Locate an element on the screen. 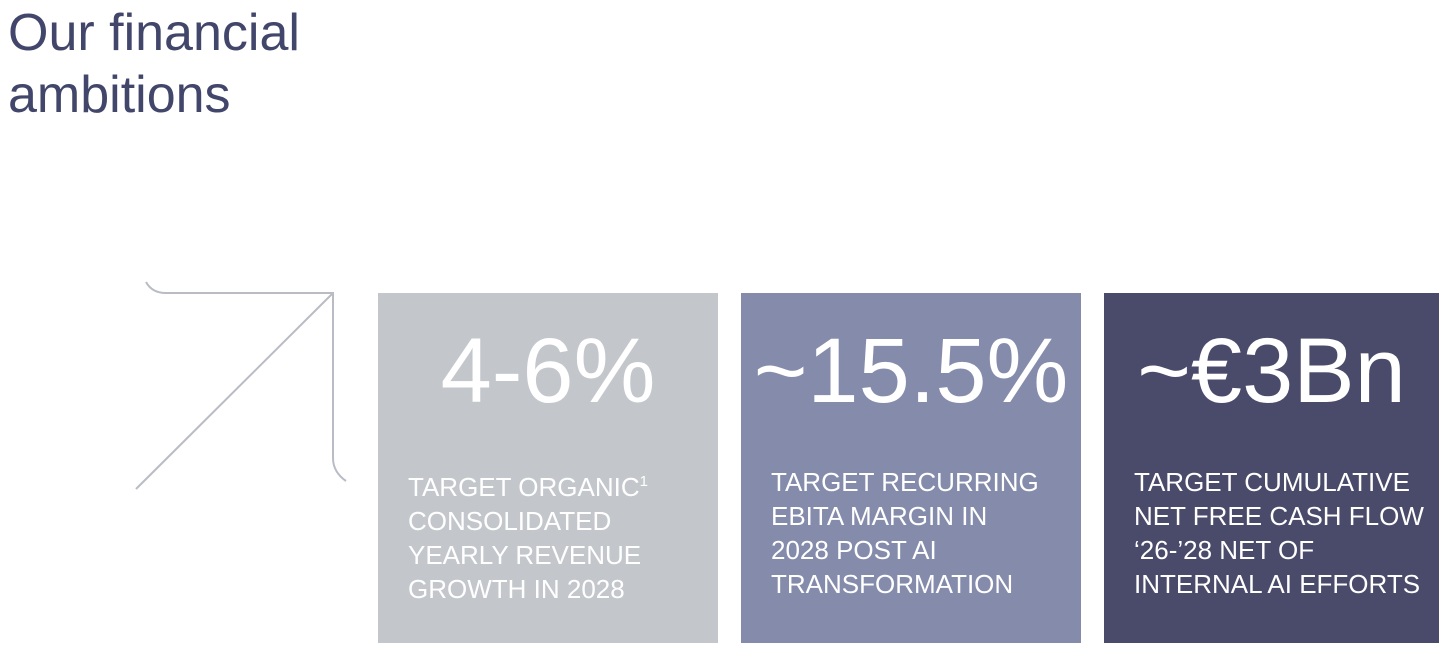 Image resolution: width=1456 pixels, height=660 pixels. description-text: TARGET ORGANIC is located at coordinates (524, 487).